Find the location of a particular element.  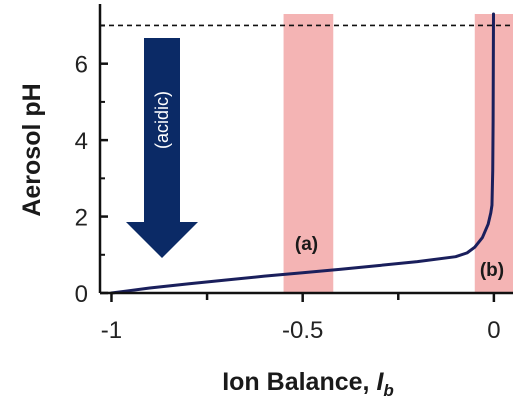

x-tick-label: -1 is located at coordinates (111, 330).